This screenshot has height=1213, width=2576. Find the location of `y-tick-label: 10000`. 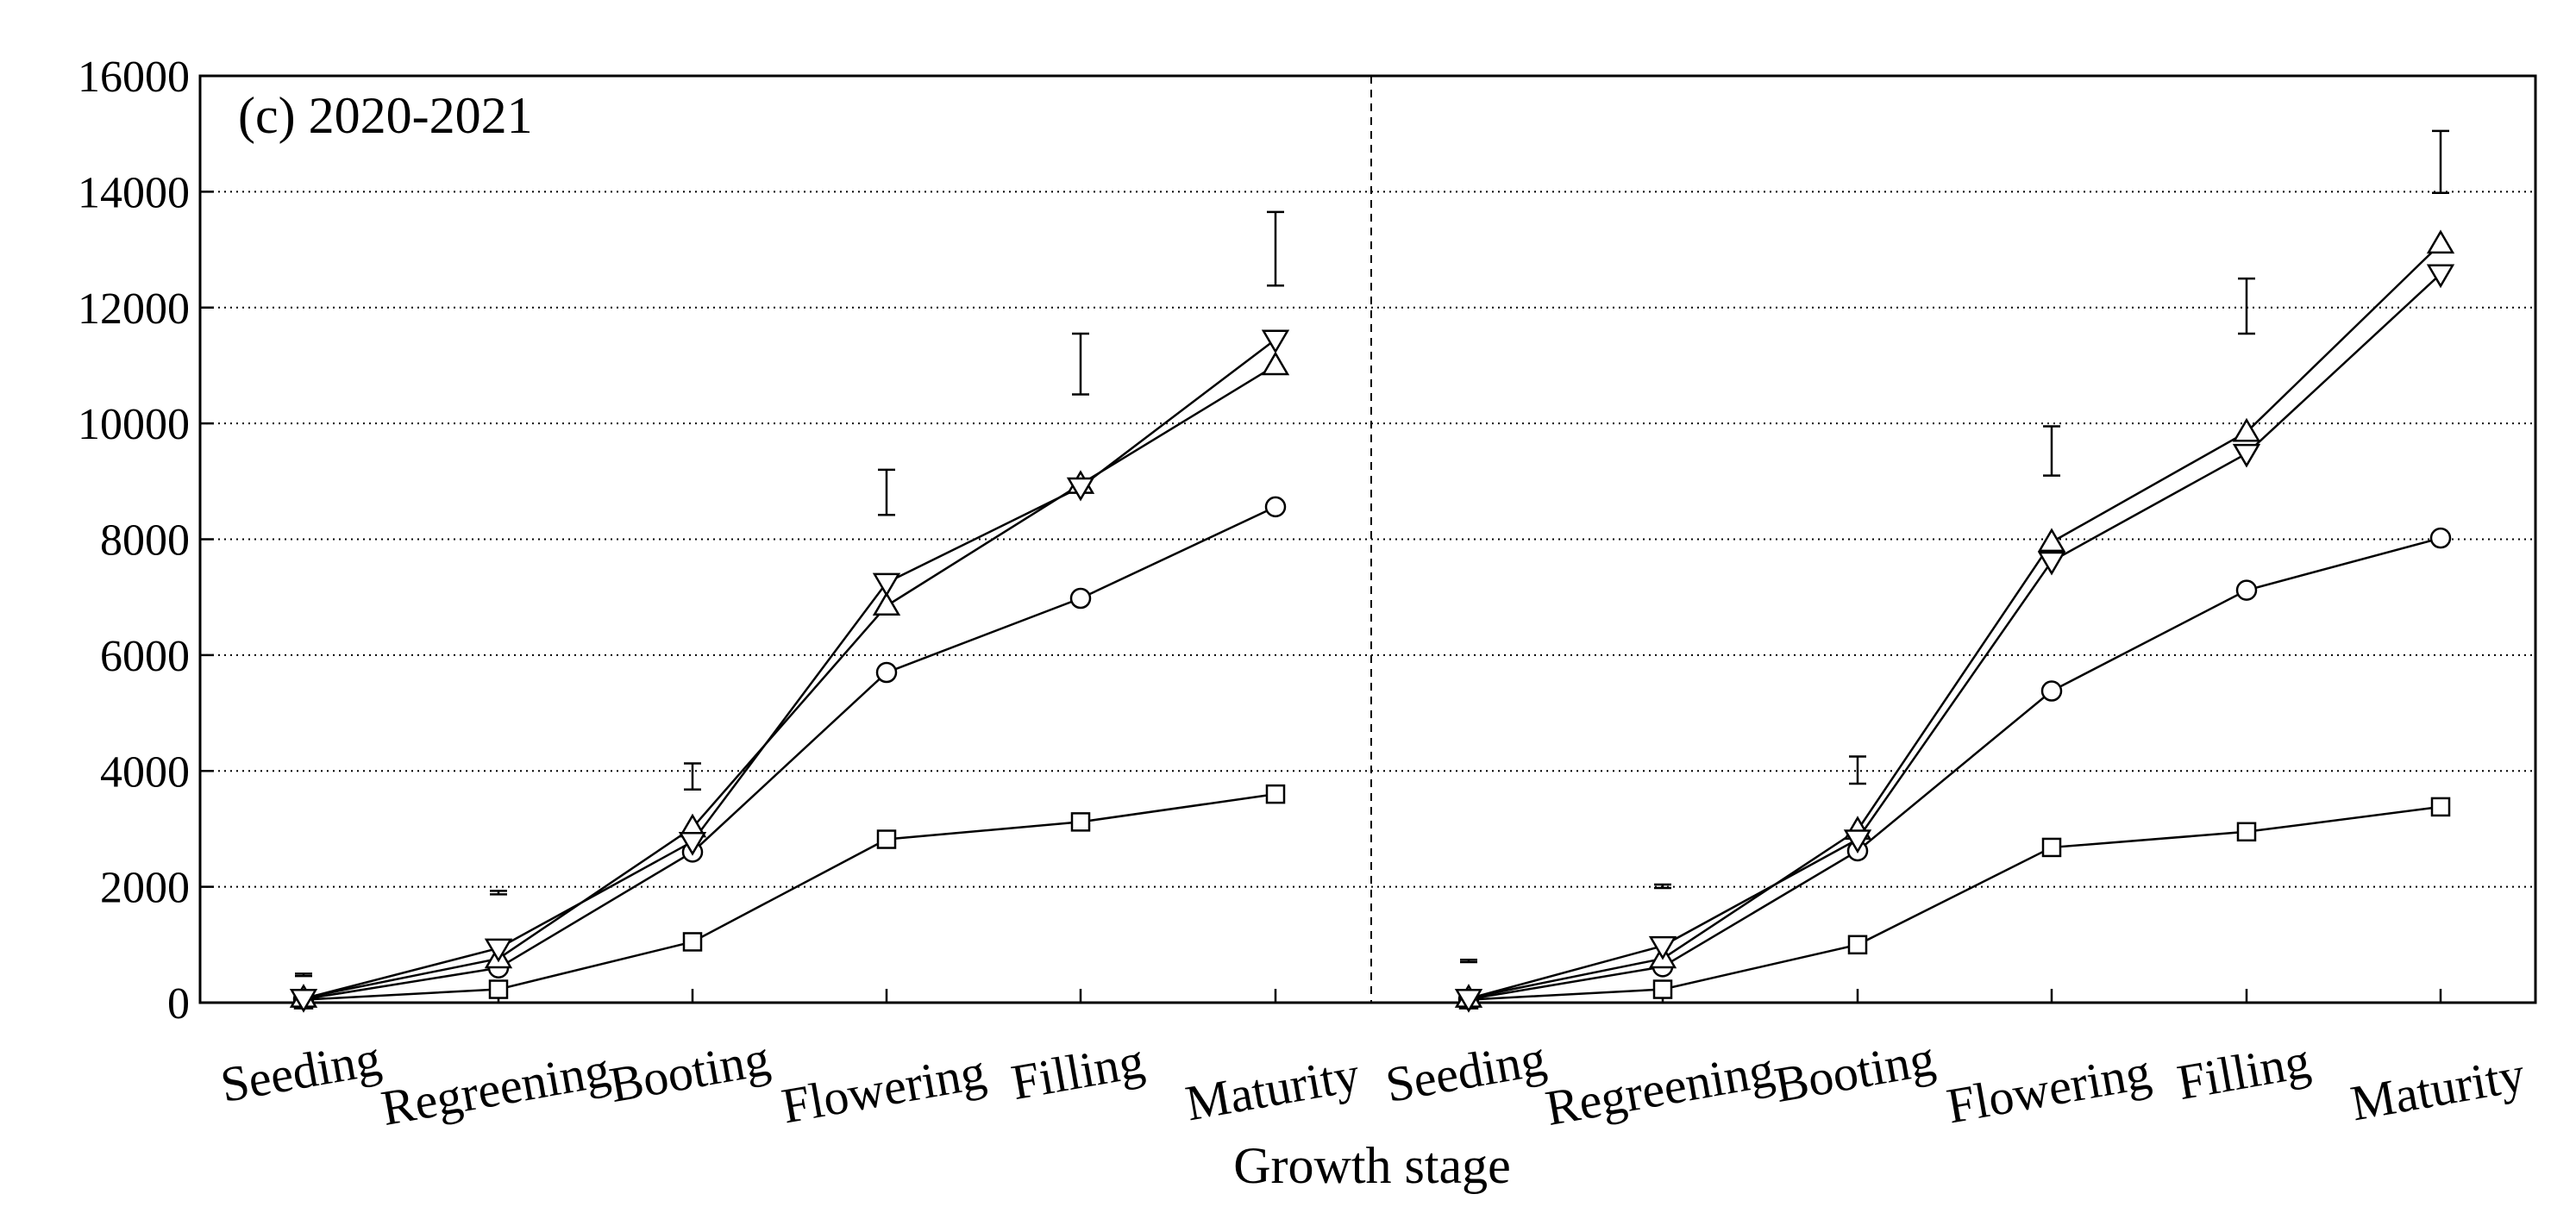

y-tick-label: 10000 is located at coordinates (134, 425).